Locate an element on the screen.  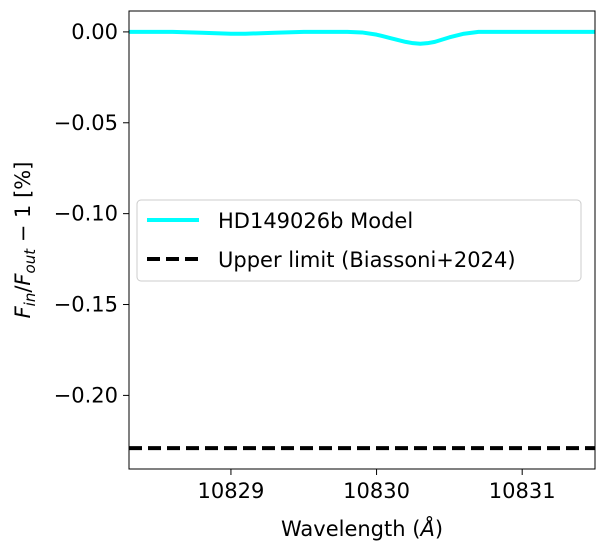
x-tick-label: 10831 is located at coordinates (522, 491).